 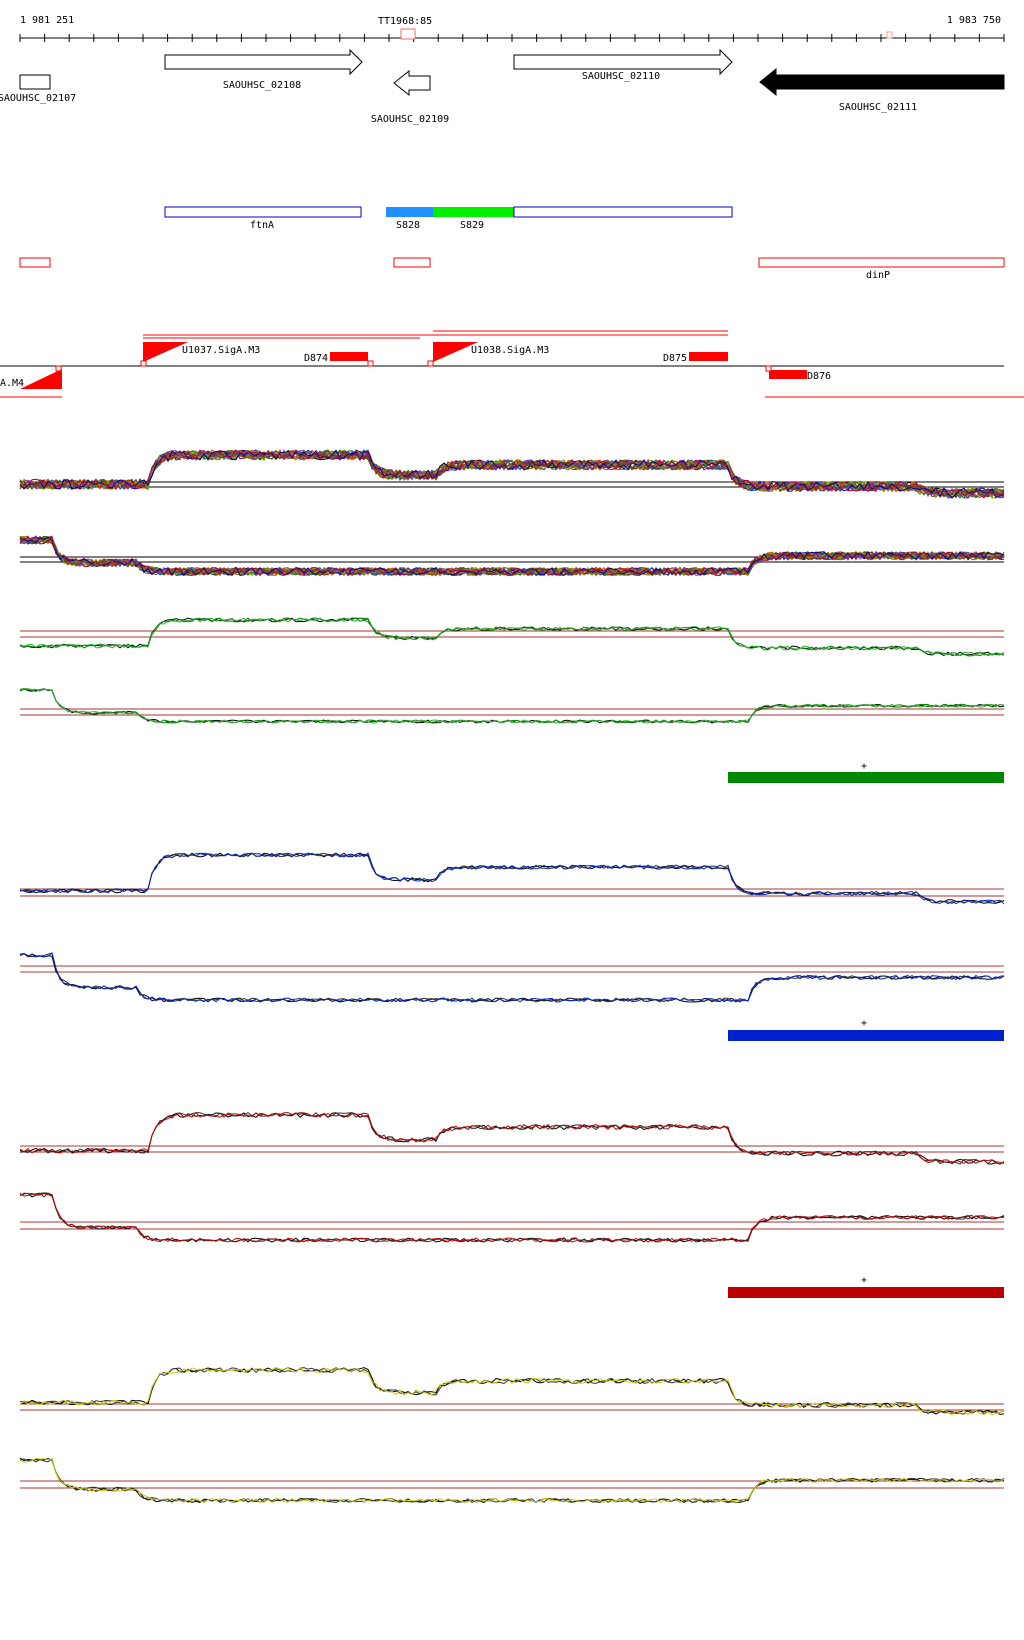 What do you see at coordinates (262, 85) in the screenshot?
I see `gene-label-SAOUHSC_02108: SAOUHSC_02108` at bounding box center [262, 85].